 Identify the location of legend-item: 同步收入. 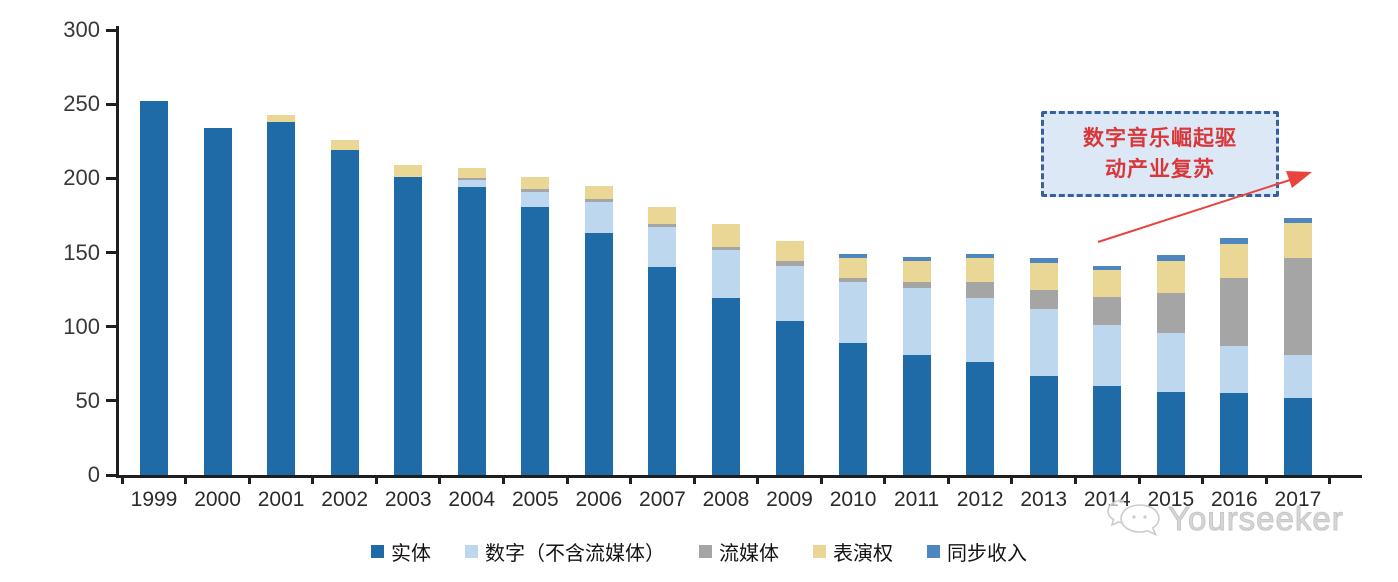
(977, 551).